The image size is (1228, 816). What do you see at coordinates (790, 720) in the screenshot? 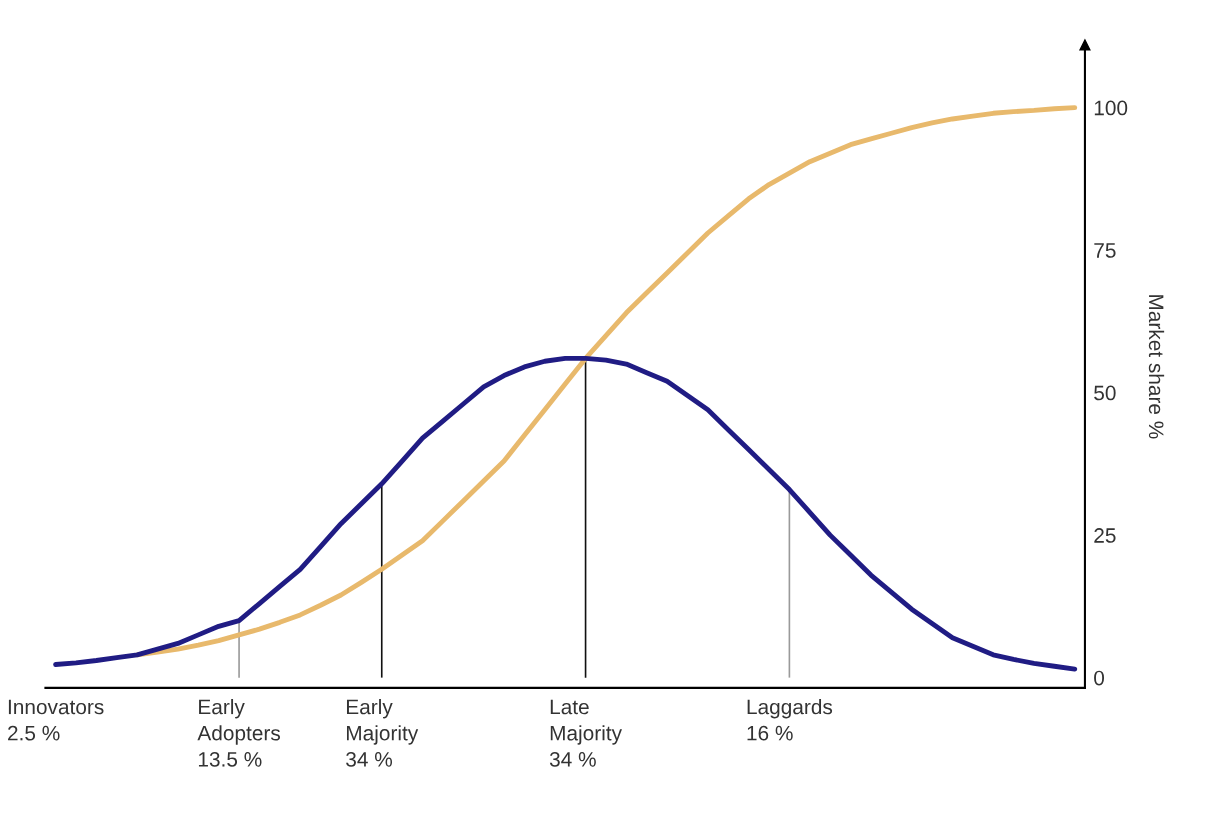
I see `x-tick-label: Laggards 16 %` at bounding box center [790, 720].